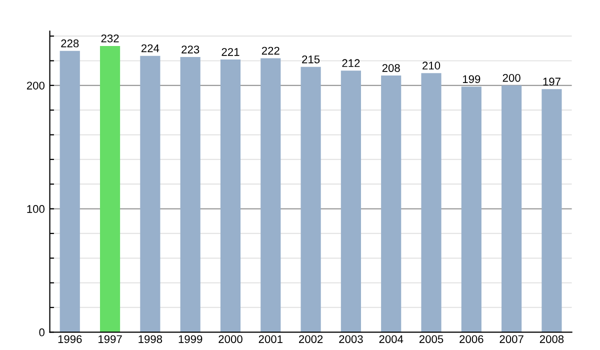 The width and height of the screenshot is (600, 350). Describe the element at coordinates (551, 82) in the screenshot. I see `data-label: 197` at that location.